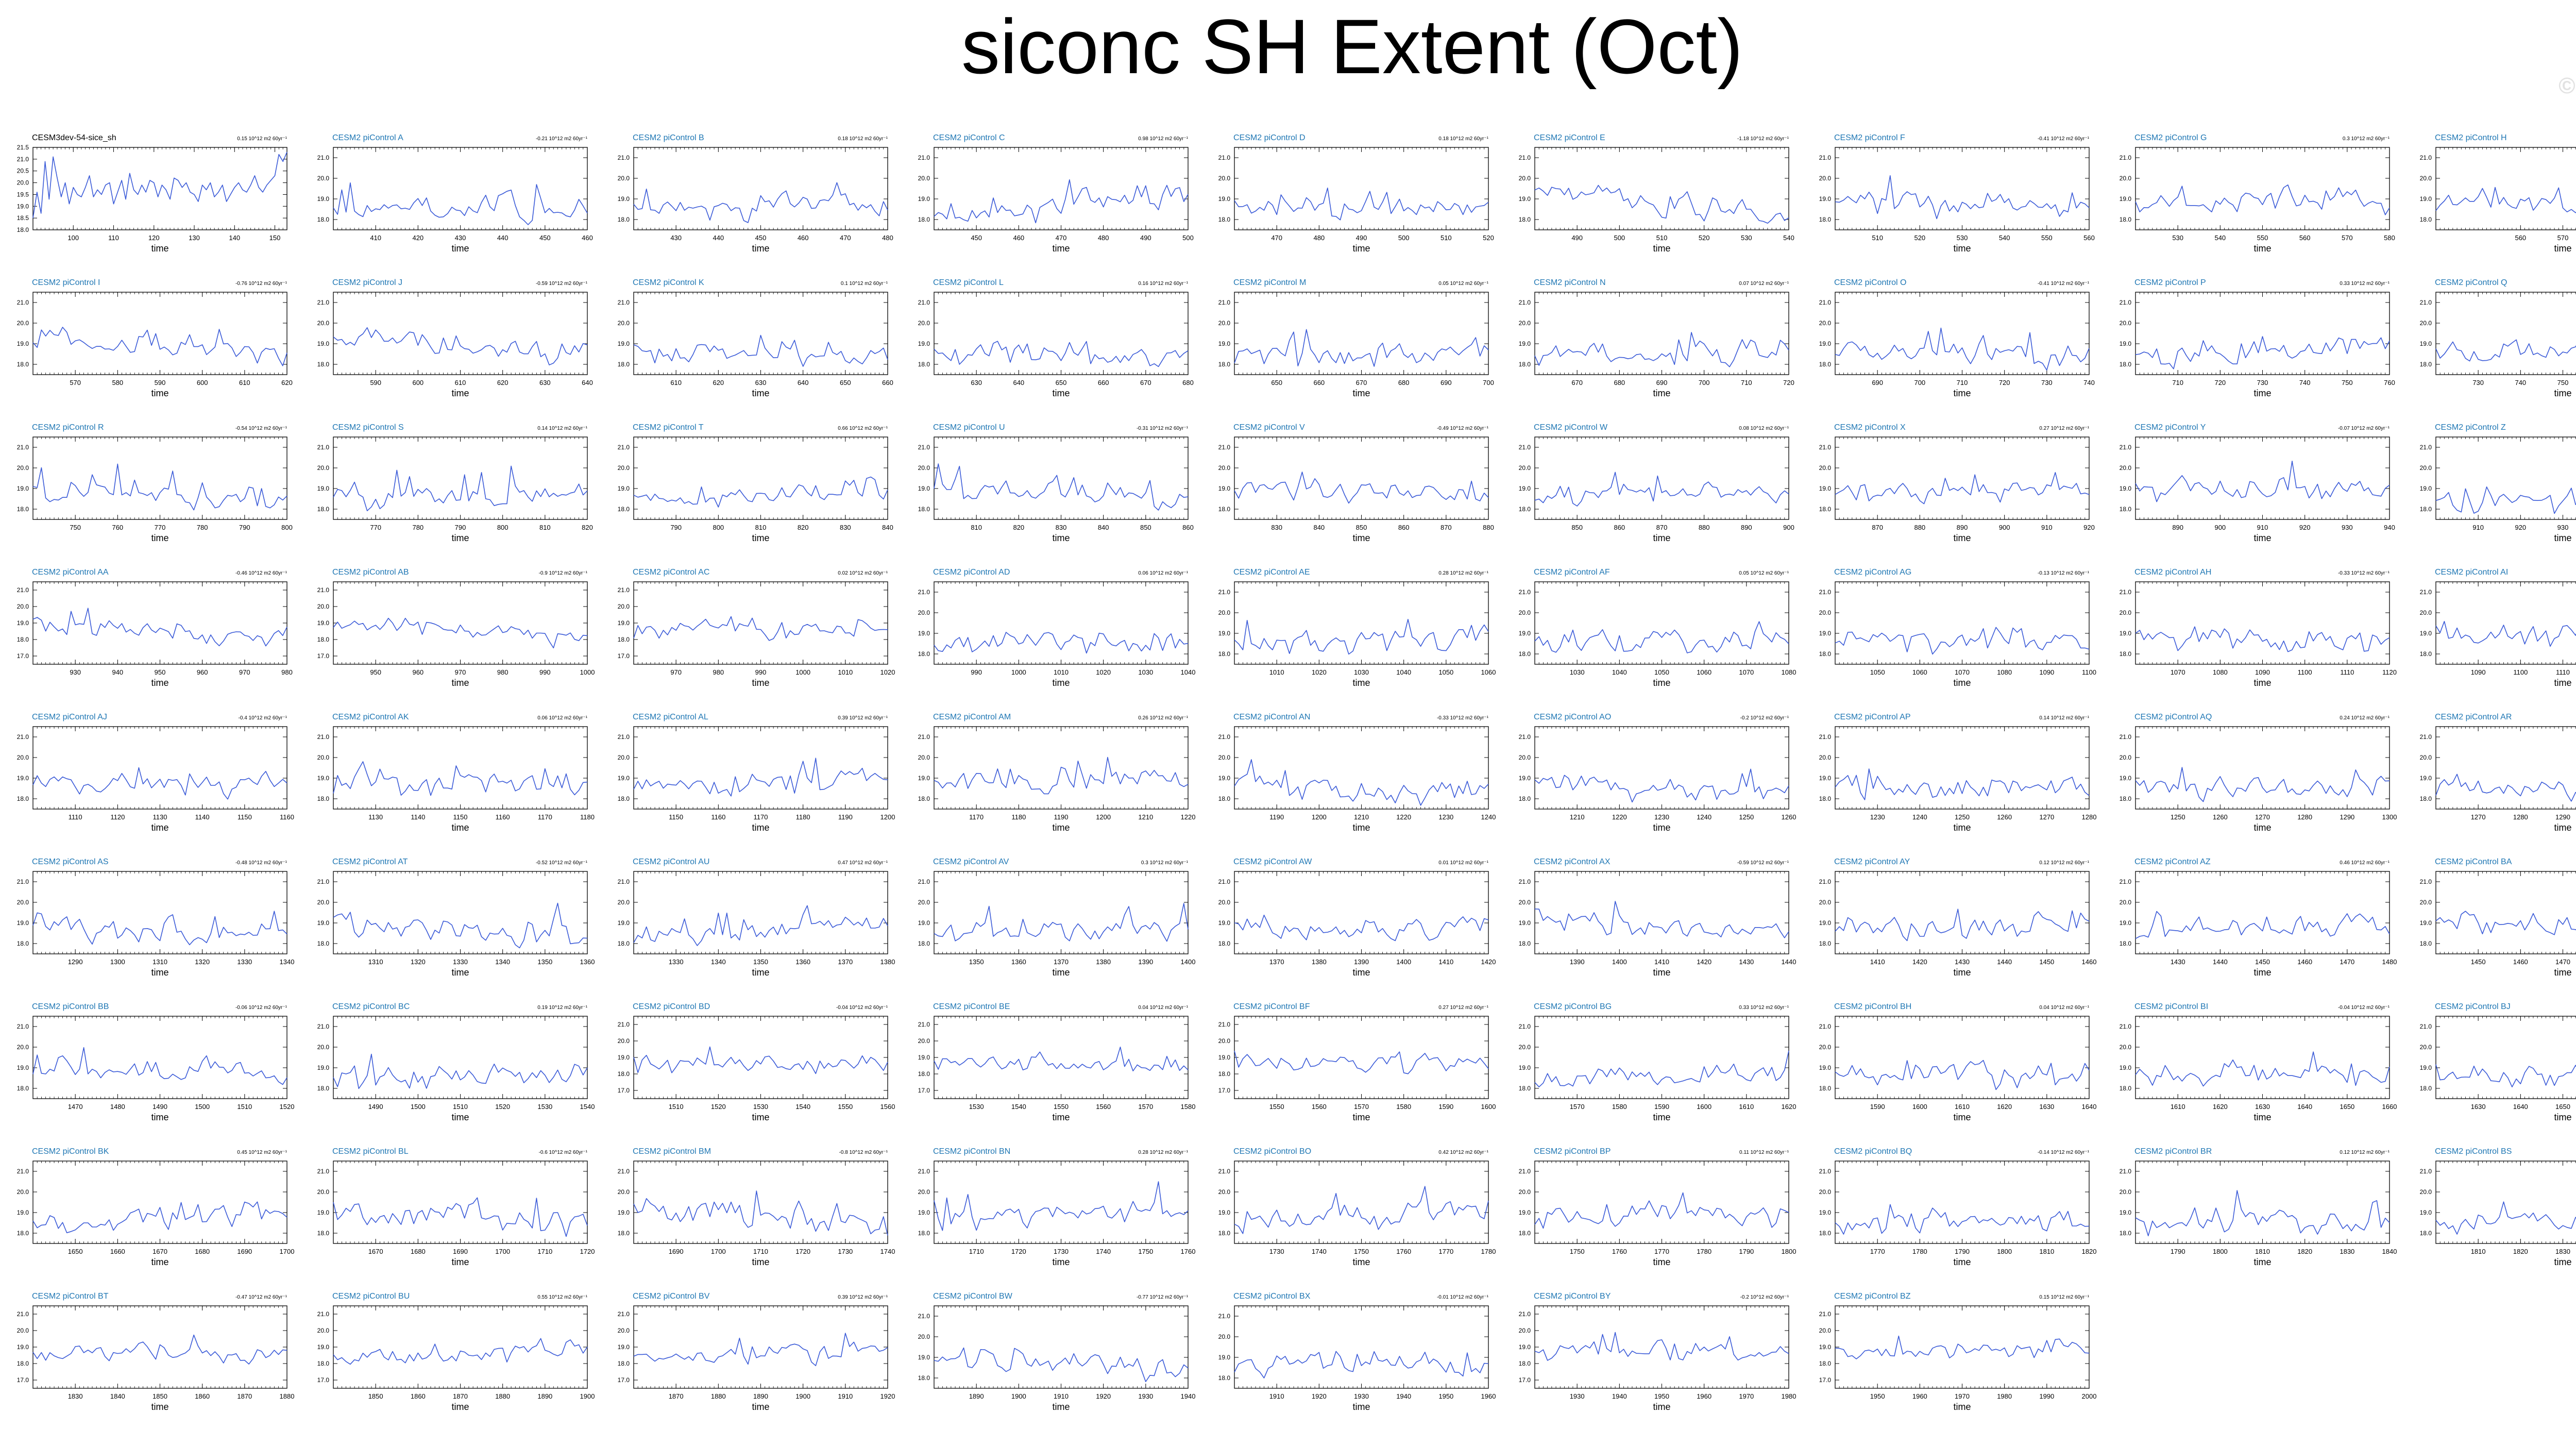 This screenshot has height=1446, width=2576. What do you see at coordinates (2389, 238) in the screenshot?
I see `x-tick-label: 580` at bounding box center [2389, 238].